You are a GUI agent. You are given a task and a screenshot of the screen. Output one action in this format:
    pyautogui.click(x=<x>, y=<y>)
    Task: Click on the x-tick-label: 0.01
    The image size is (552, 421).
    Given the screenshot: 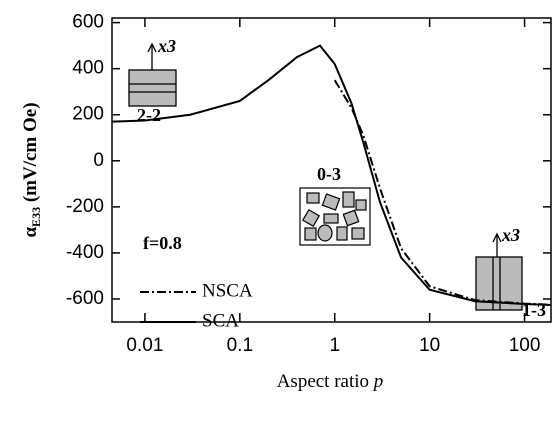 What is the action you would take?
    pyautogui.click(x=144, y=345)
    